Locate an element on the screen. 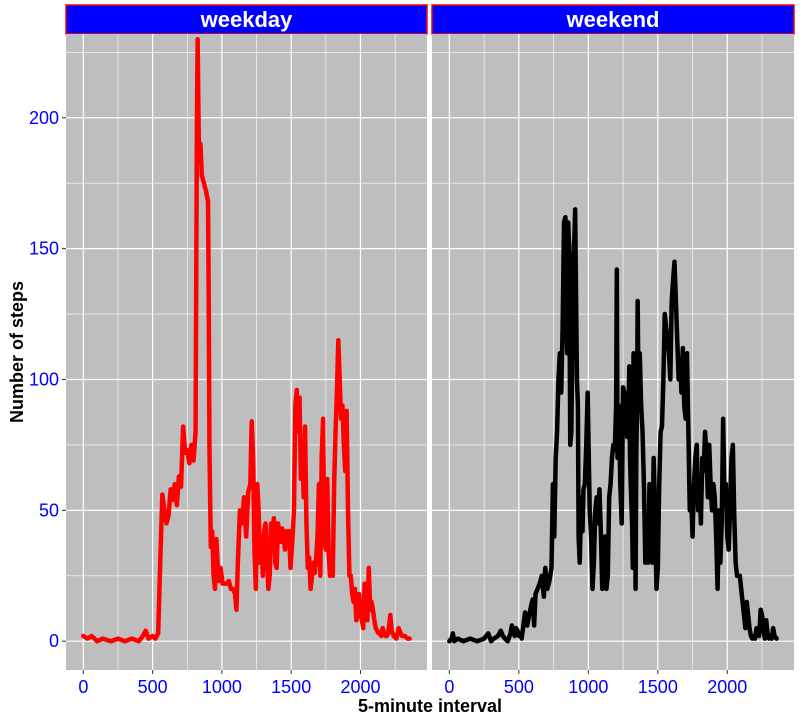  facet-strip-label-weekday: weekday is located at coordinates (246, 19).